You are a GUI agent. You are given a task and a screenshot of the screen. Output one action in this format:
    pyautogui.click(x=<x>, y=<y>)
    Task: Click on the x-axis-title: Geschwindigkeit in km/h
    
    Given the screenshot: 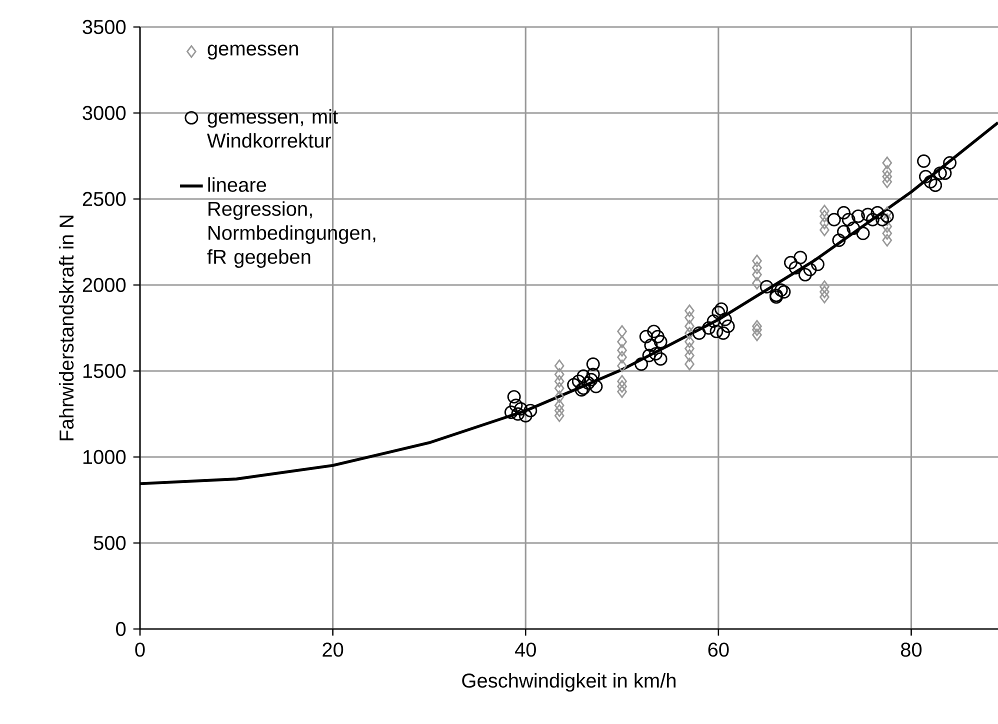 What is the action you would take?
    pyautogui.click(x=569, y=682)
    